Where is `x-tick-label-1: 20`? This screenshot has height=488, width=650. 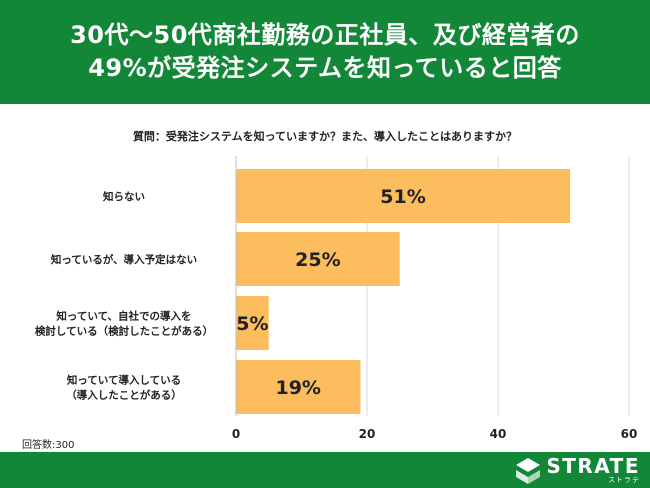
x-tick-label-1: 20 is located at coordinates (367, 434).